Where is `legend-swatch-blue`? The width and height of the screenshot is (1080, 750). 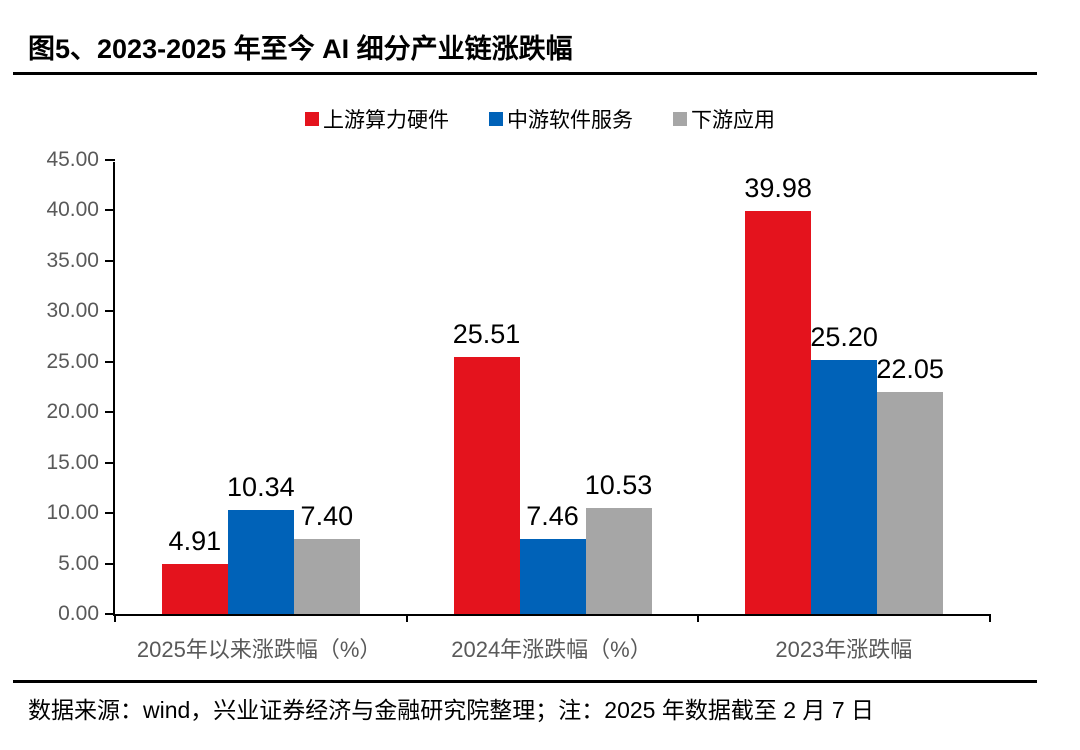 legend-swatch-blue is located at coordinates (496, 119).